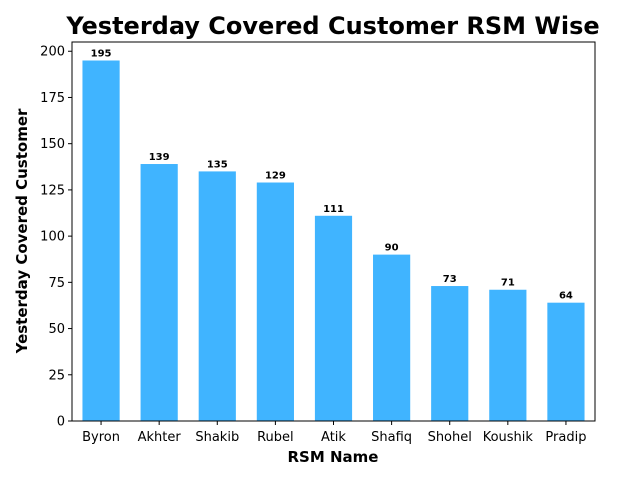 This screenshot has width=640, height=480. What do you see at coordinates (101, 437) in the screenshot?
I see `x-tick-label-byron: Byron` at bounding box center [101, 437].